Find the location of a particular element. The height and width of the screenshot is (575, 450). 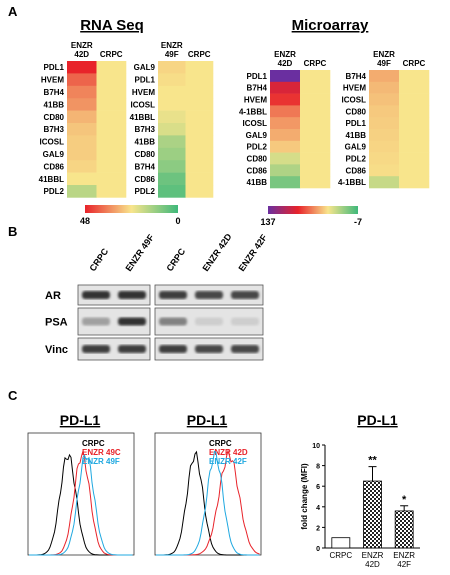

heatmap-title: RNA Seq is located at coordinates (112, 25).